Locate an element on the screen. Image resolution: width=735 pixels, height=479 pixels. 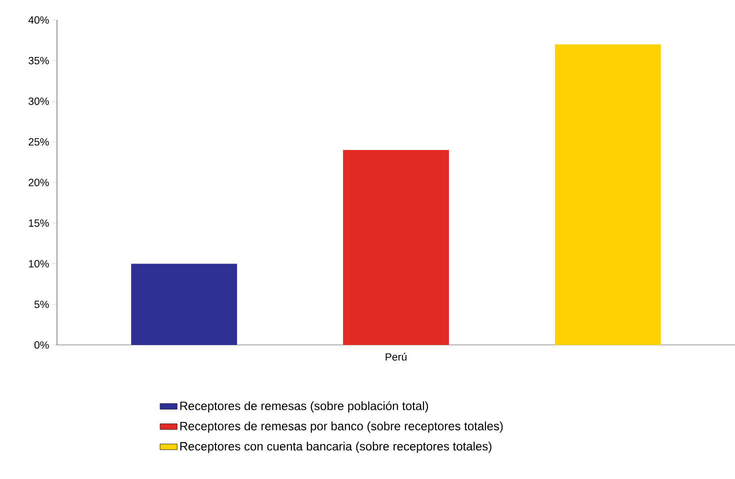
y-tick-label: 20% is located at coordinates (38, 182).